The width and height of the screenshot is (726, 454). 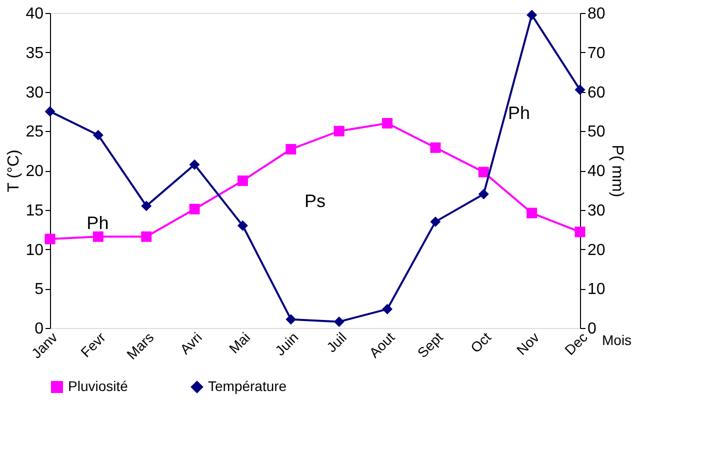 What do you see at coordinates (597, 14) in the screenshot?
I see `y2-tick-label: 80` at bounding box center [597, 14].